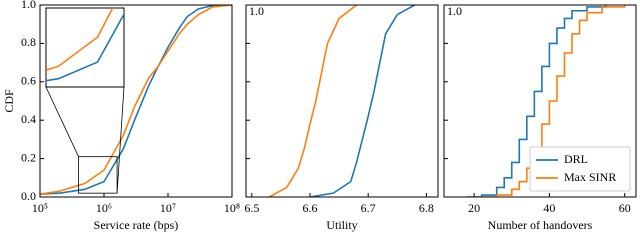 This screenshot has height=240, width=640. What do you see at coordinates (28, 42) in the screenshot?
I see `y-tick-label: 0.8` at bounding box center [28, 42].